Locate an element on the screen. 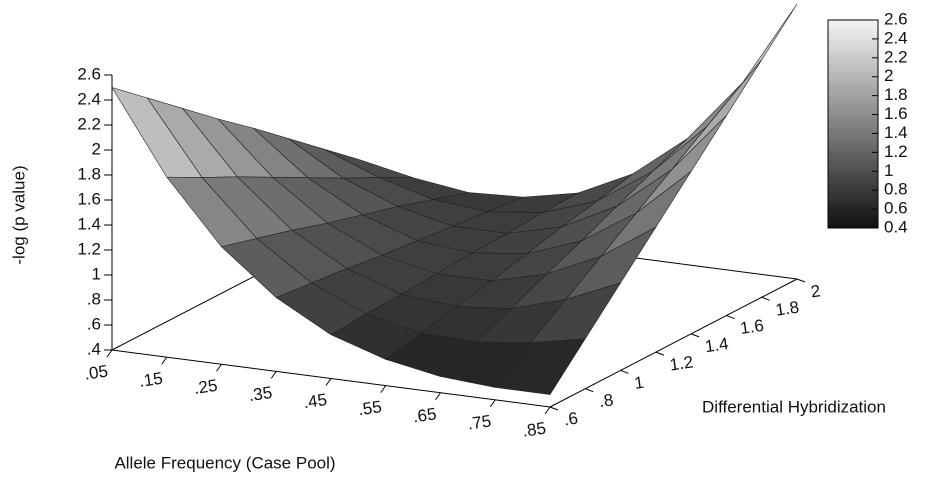 The image size is (926, 477). z-axis-label: -log (p value) is located at coordinates (18, 214).